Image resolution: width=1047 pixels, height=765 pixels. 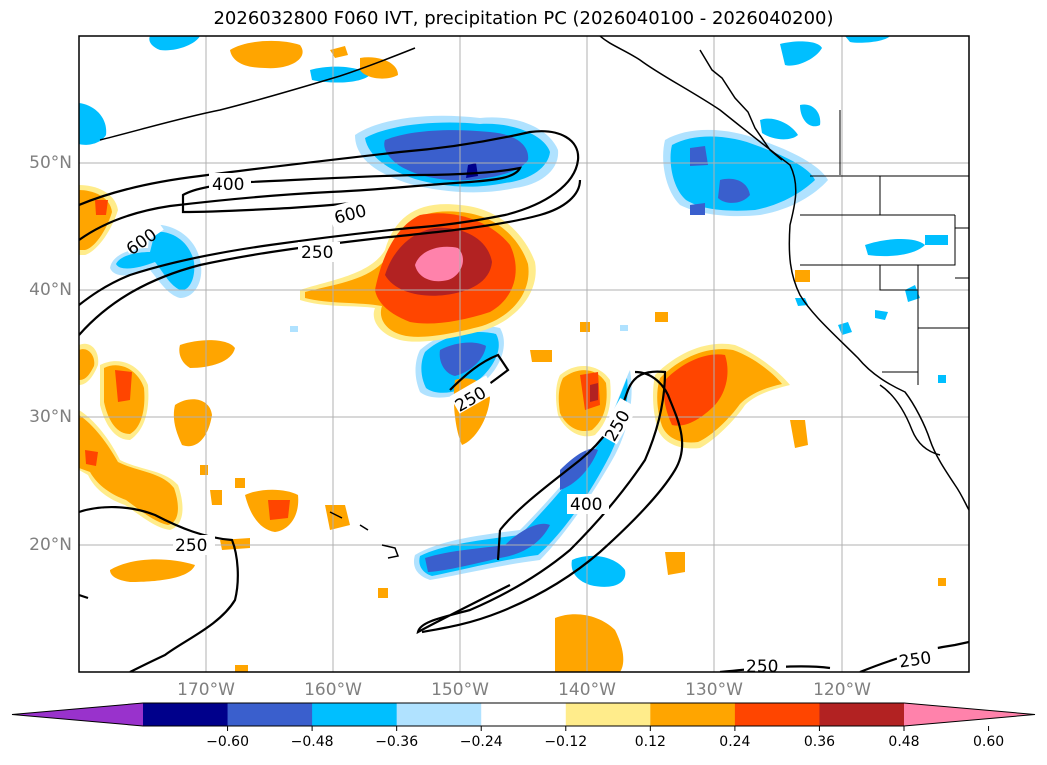 I want to click on precip-fill-blue-goa, so click(x=520, y=59).